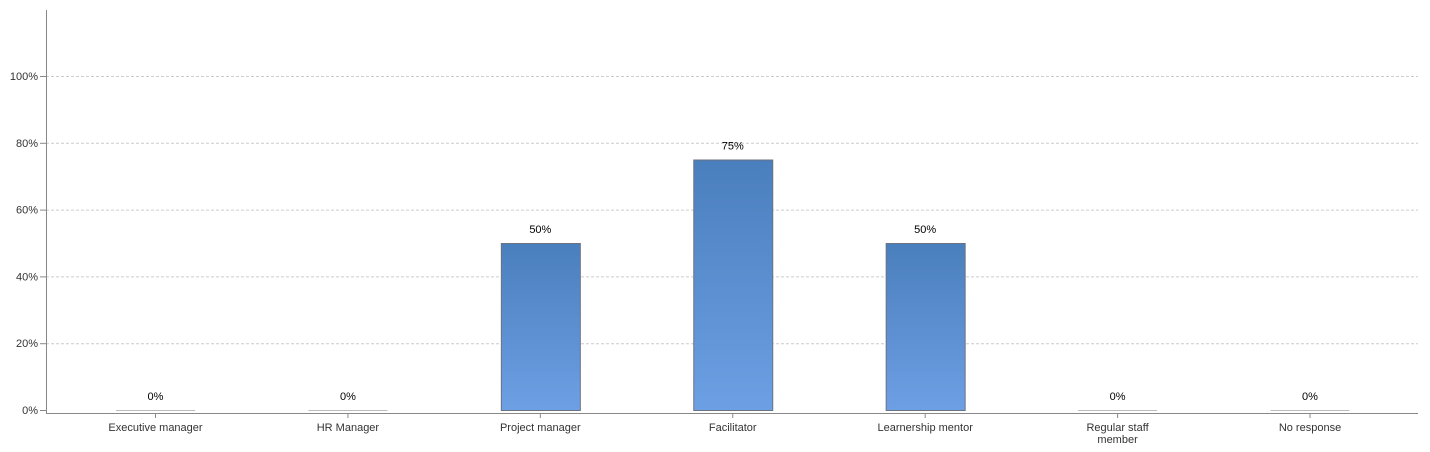  What do you see at coordinates (30, 411) in the screenshot?
I see `y-tick-label: 0%` at bounding box center [30, 411].